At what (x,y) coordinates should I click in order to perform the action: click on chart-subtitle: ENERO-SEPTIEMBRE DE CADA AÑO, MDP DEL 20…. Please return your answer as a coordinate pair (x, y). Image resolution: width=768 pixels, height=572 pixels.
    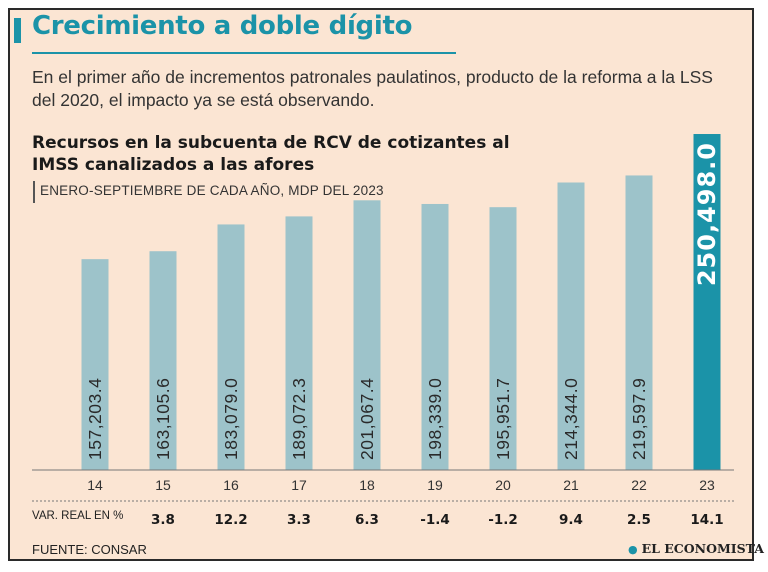
    Looking at the image, I should click on (212, 190).